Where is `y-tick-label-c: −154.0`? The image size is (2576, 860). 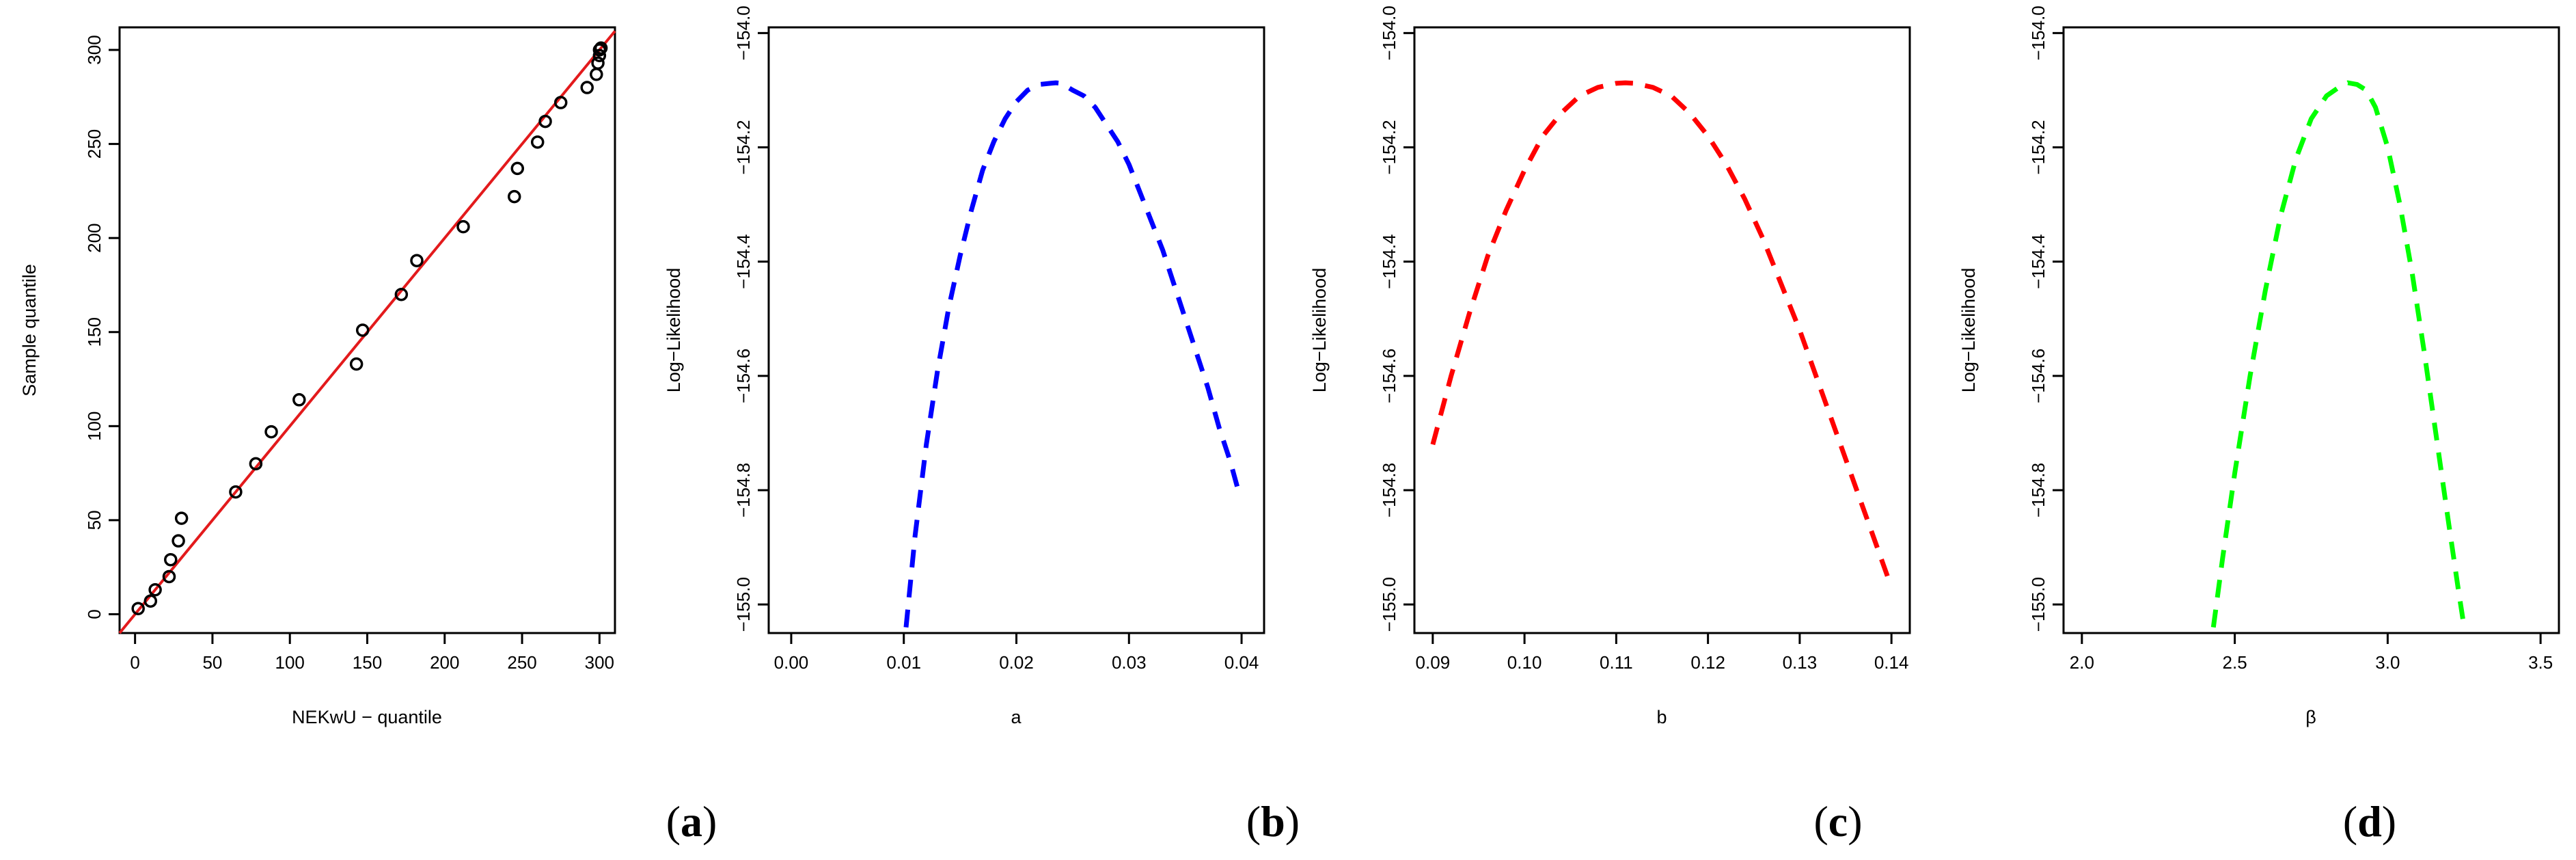
y-tick-label-c: −154.0 is located at coordinates (1389, 32).